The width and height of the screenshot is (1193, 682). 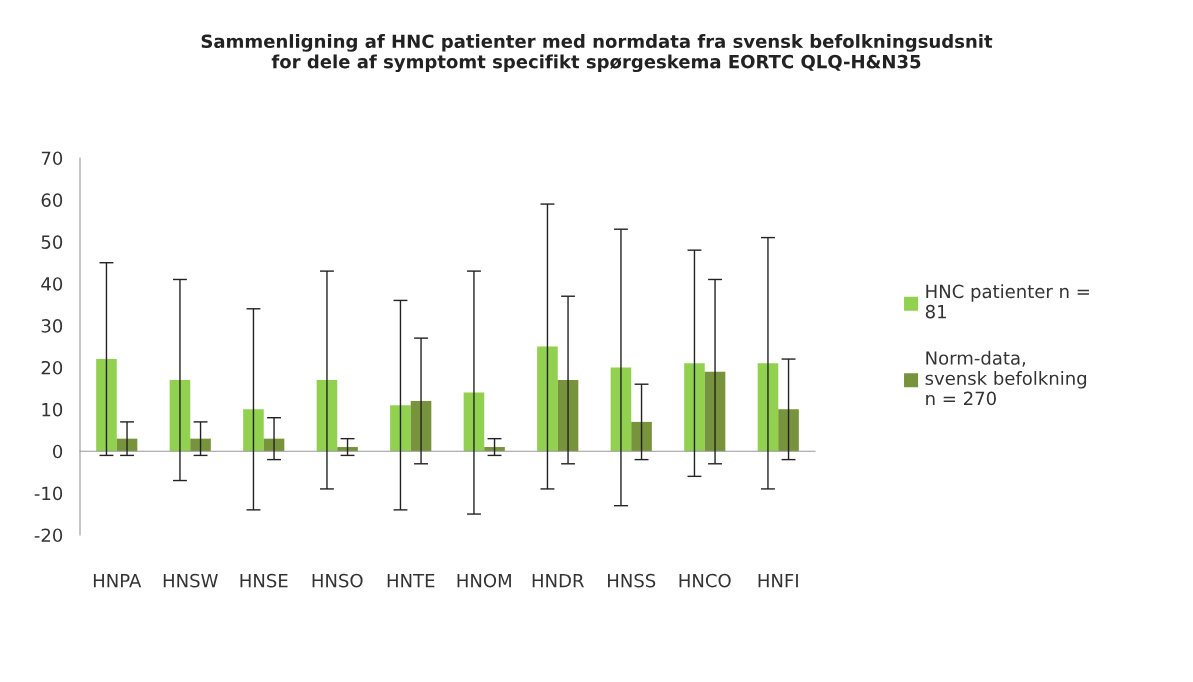 I want to click on y-tick-label: 40, so click(x=52, y=284).